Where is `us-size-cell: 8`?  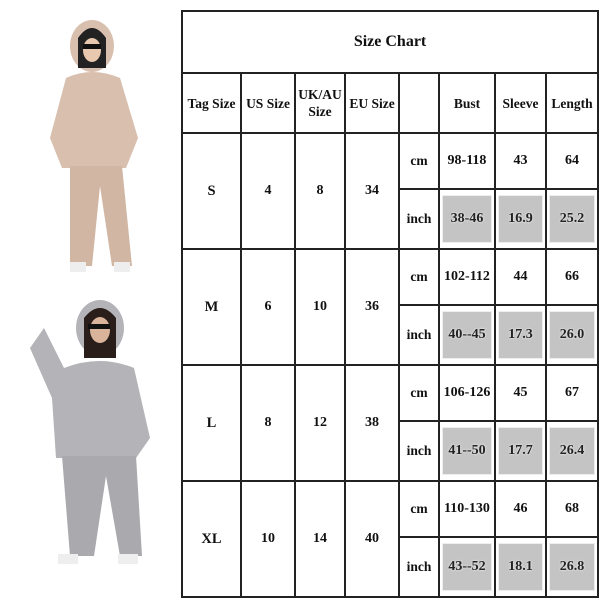
us-size-cell: 8 is located at coordinates (268, 423).